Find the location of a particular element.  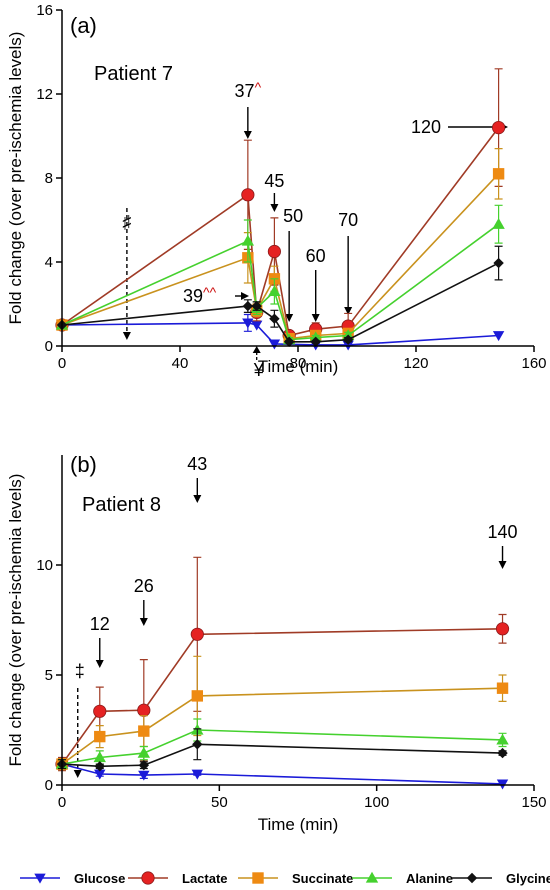

panel-b-y-tick-label-0: 0 is located at coordinates (49, 785).